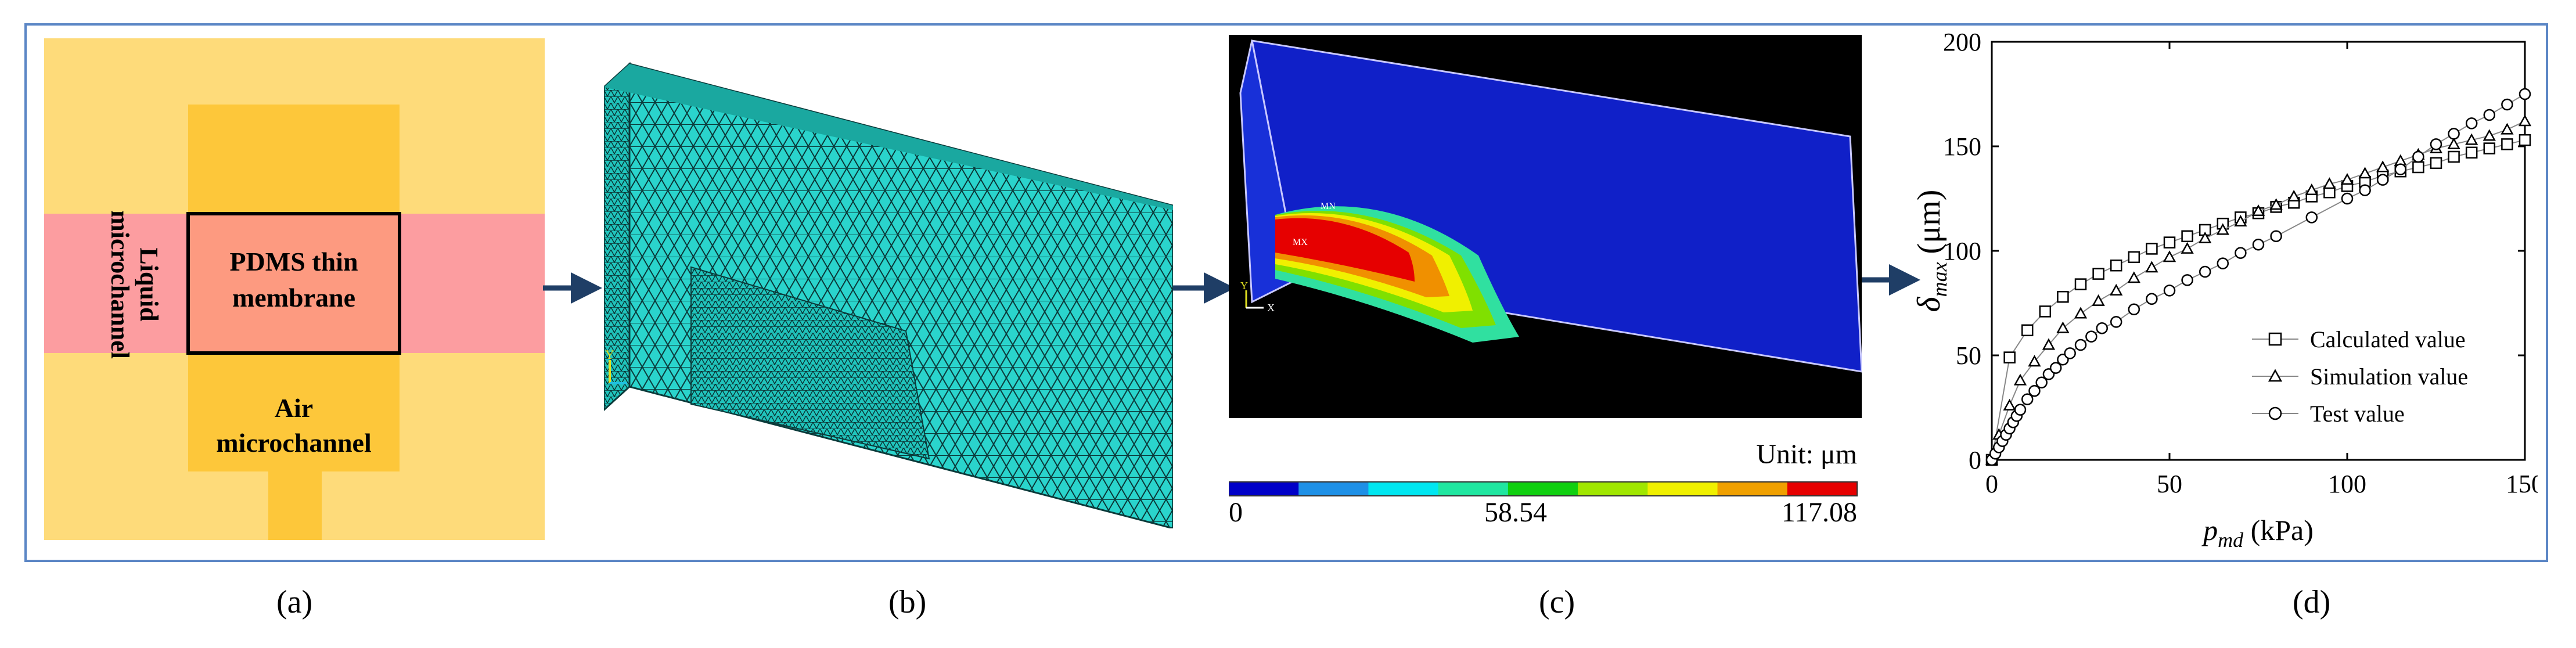 The image size is (2576, 648). Describe the element at coordinates (1397, 274) in the screenshot. I see `deformation-contour` at that location.